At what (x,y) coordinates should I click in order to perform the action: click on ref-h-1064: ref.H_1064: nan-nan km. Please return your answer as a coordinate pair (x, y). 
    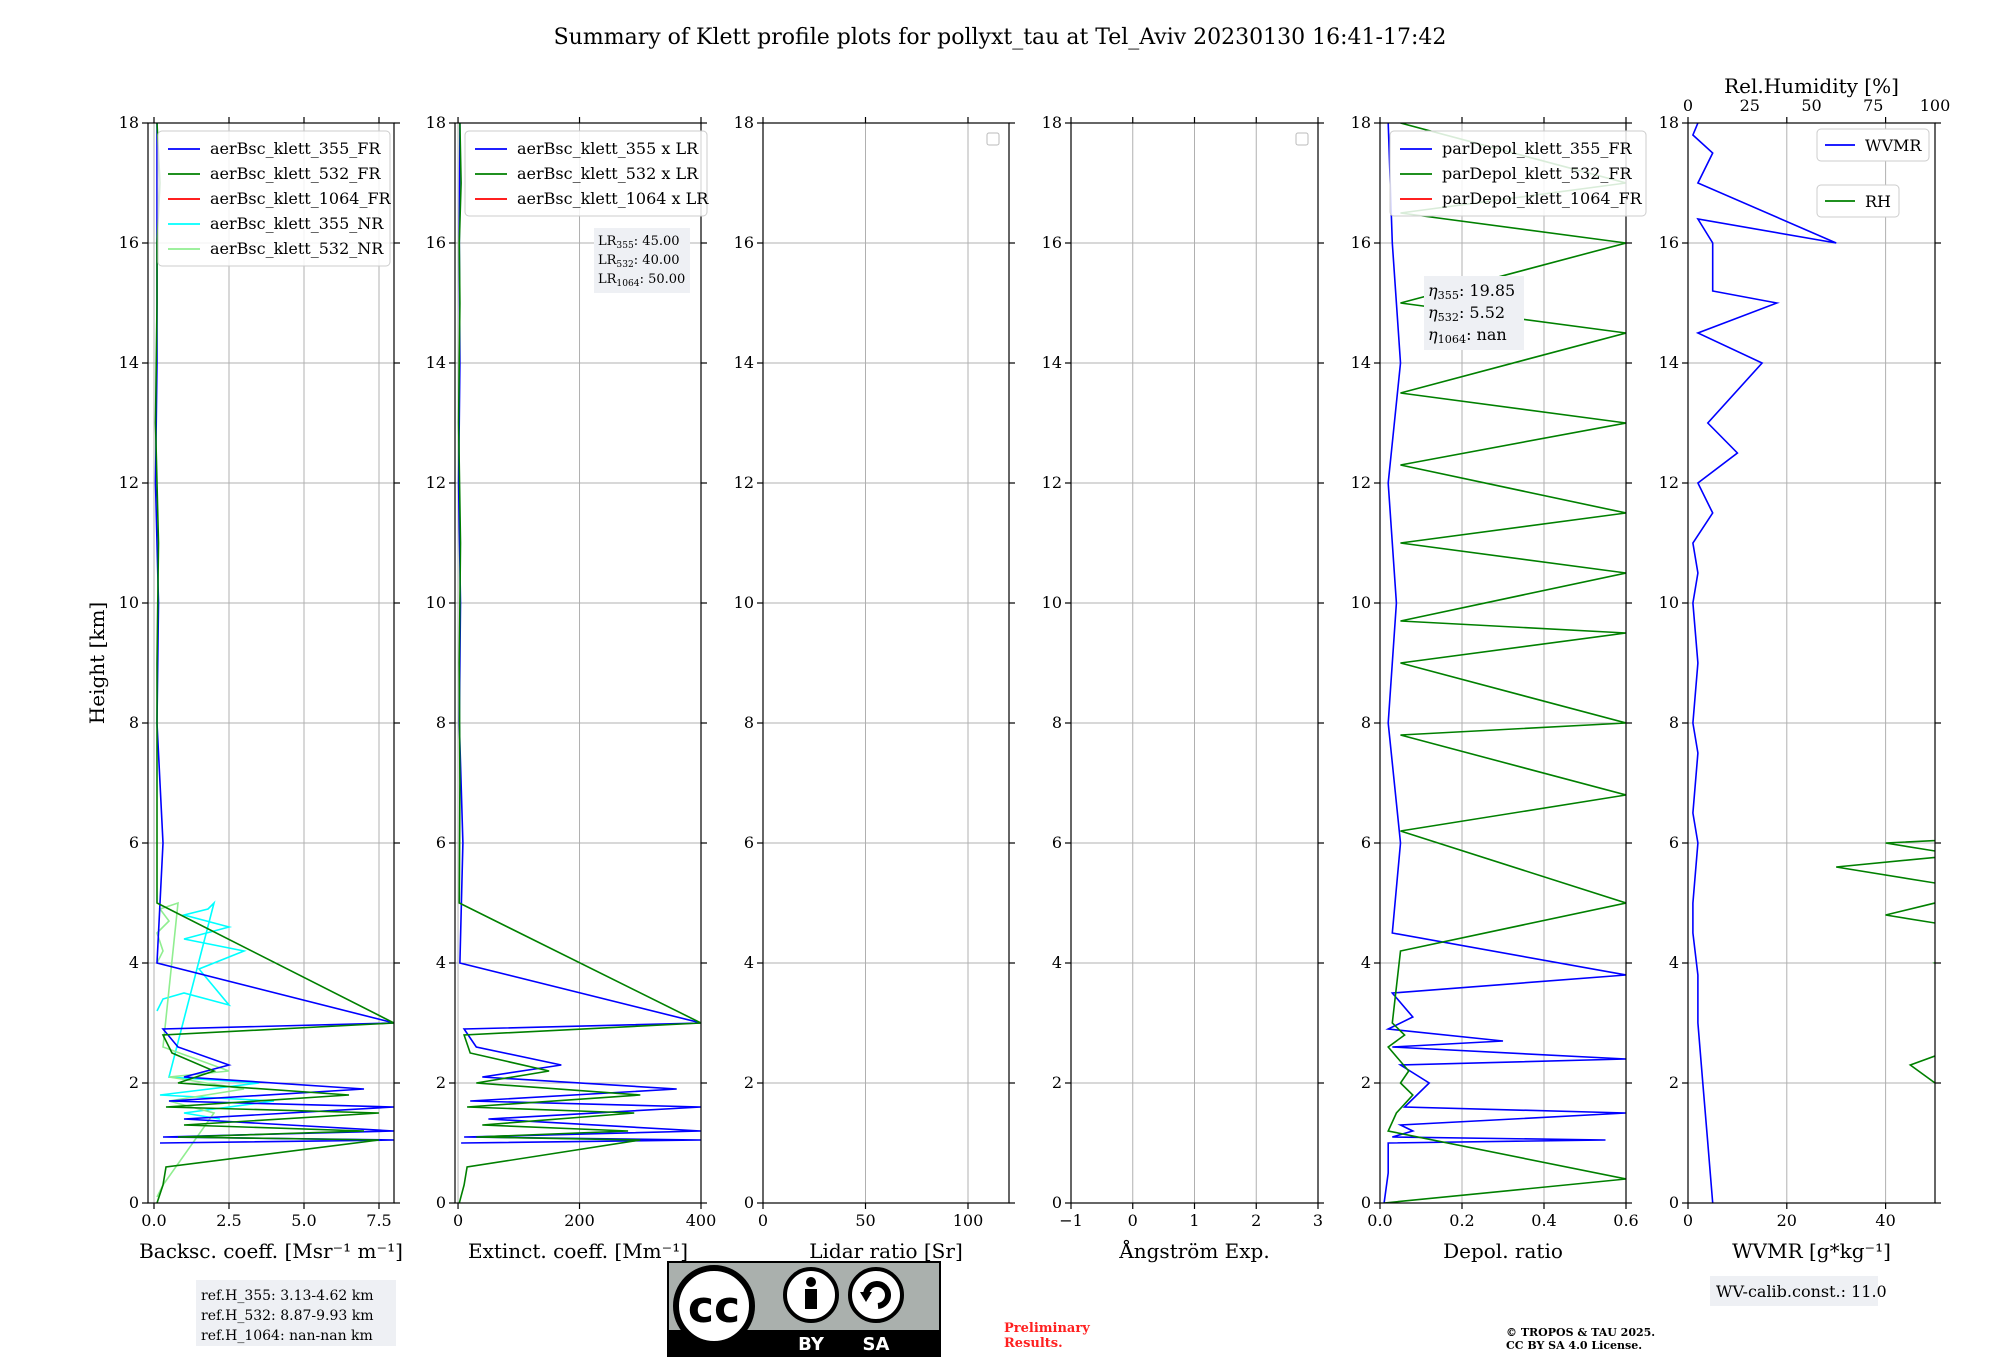
    Looking at the image, I should click on (287, 1336).